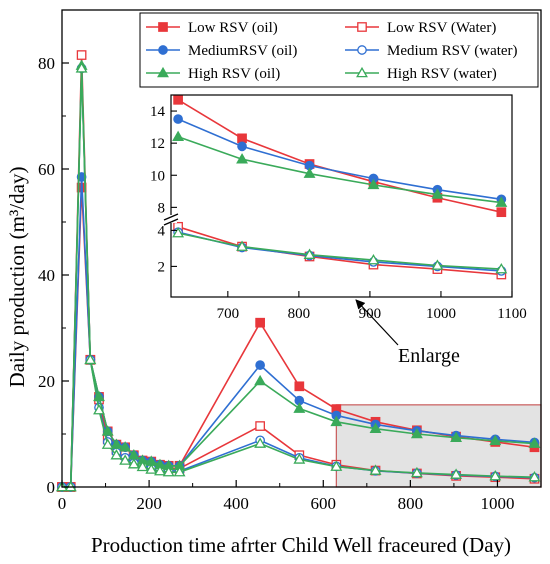 Image resolution: width=550 pixels, height=564 pixels. What do you see at coordinates (324, 503) in the screenshot?
I see `x-tick-label: 600` at bounding box center [324, 503].